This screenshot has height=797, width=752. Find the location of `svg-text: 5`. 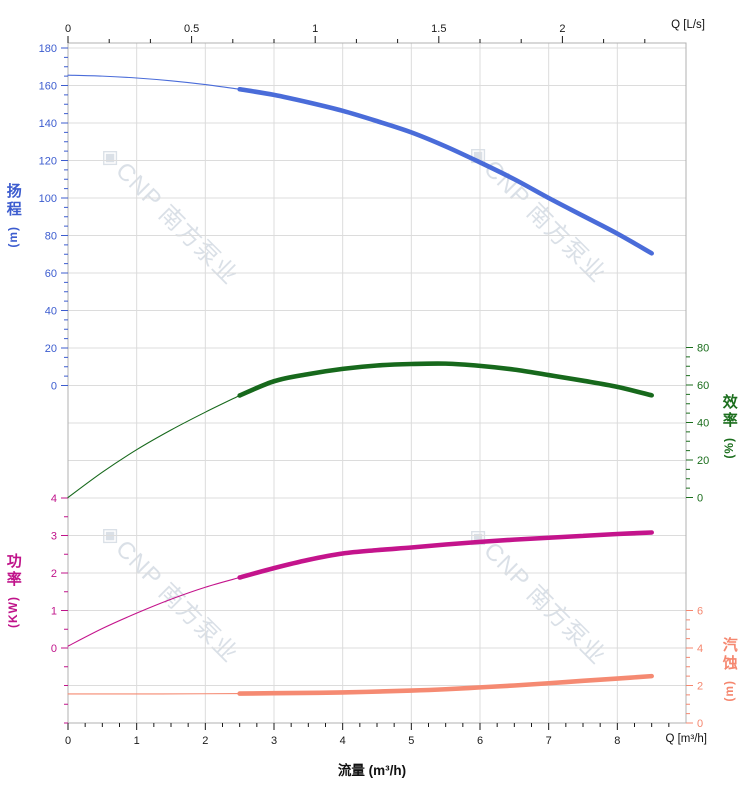

svg-text: 5 is located at coordinates (411, 741).